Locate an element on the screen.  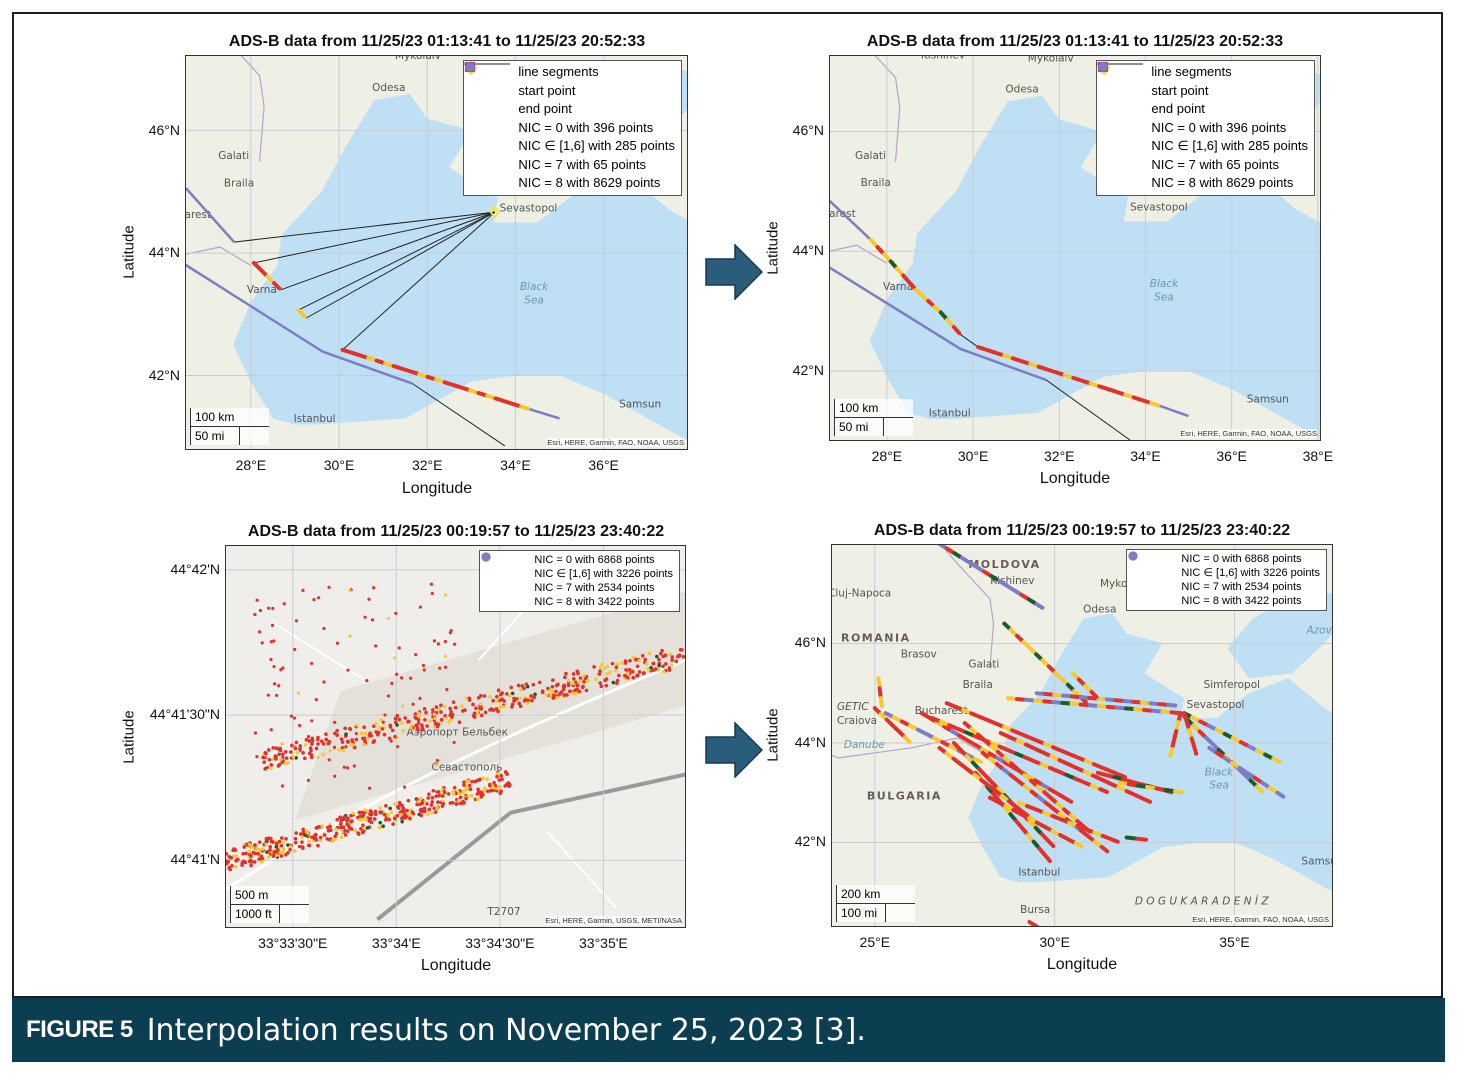
x-tick-label: 35°E is located at coordinates (1234, 942).